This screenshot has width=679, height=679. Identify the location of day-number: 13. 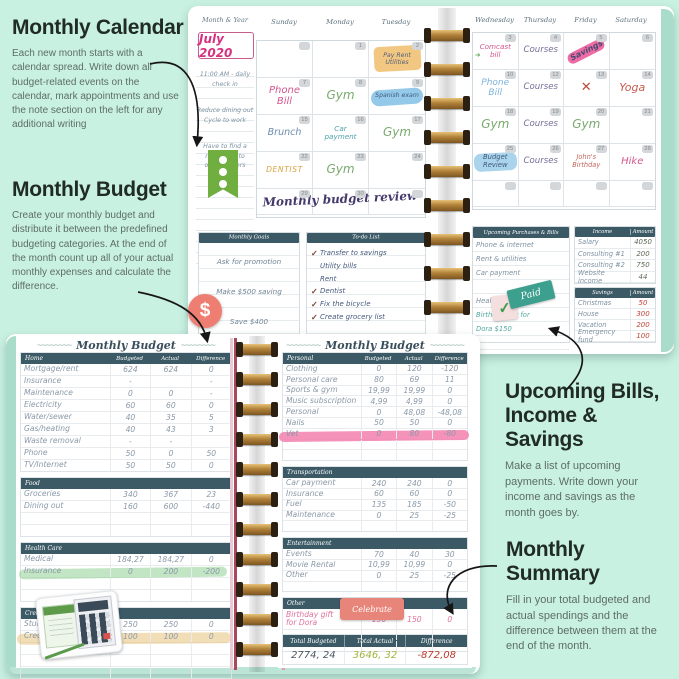
(601, 75).